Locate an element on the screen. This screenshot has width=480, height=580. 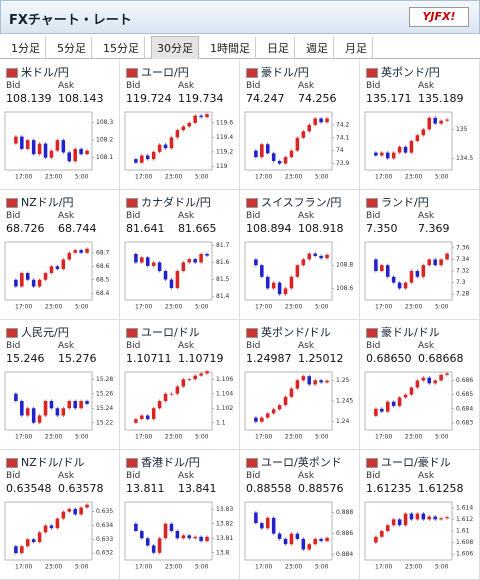
bid-value: 0.68650 is located at coordinates (389, 358).